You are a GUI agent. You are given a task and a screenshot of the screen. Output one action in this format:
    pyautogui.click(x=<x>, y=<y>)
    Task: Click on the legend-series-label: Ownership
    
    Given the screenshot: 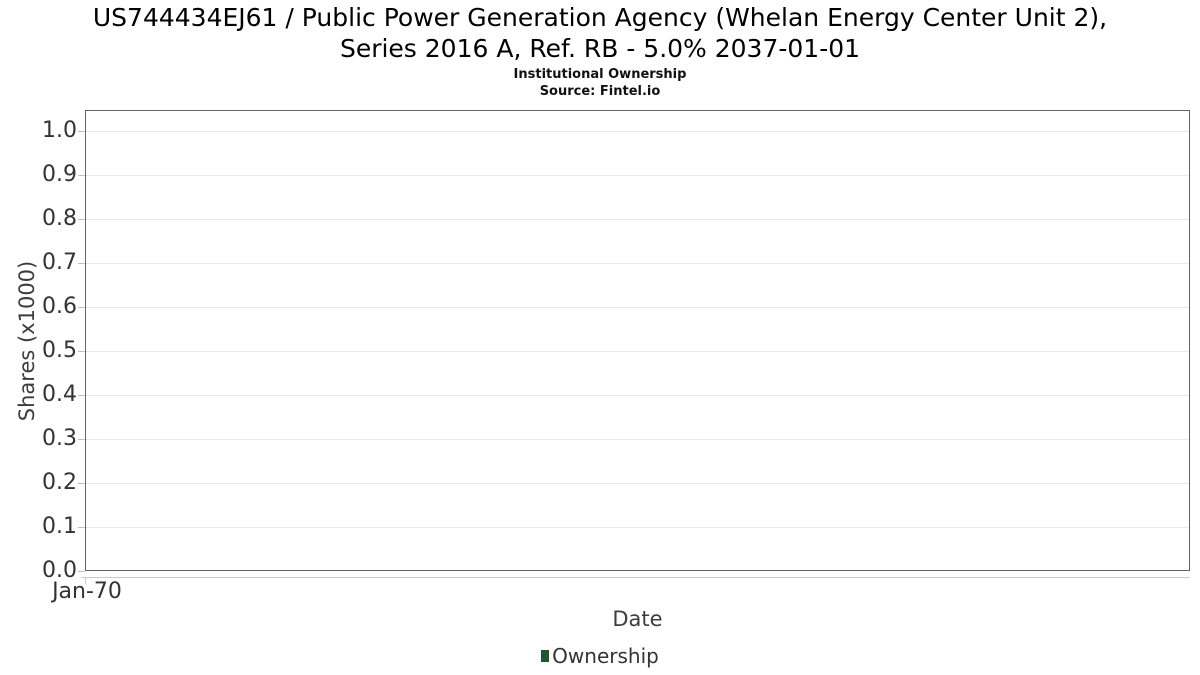 What is the action you would take?
    pyautogui.click(x=605, y=656)
    